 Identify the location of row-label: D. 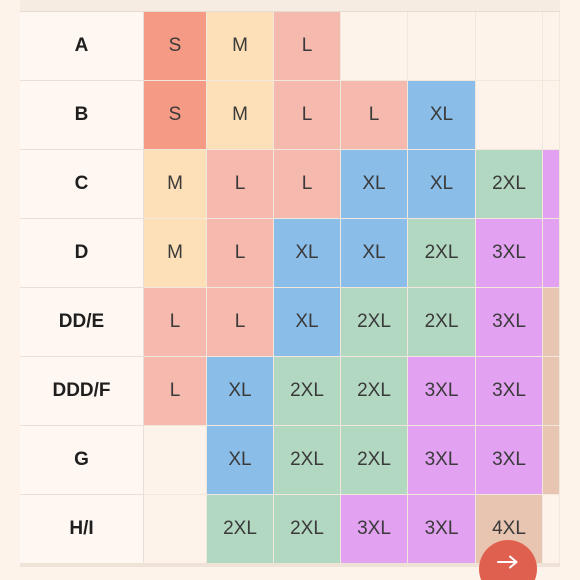
(82, 253).